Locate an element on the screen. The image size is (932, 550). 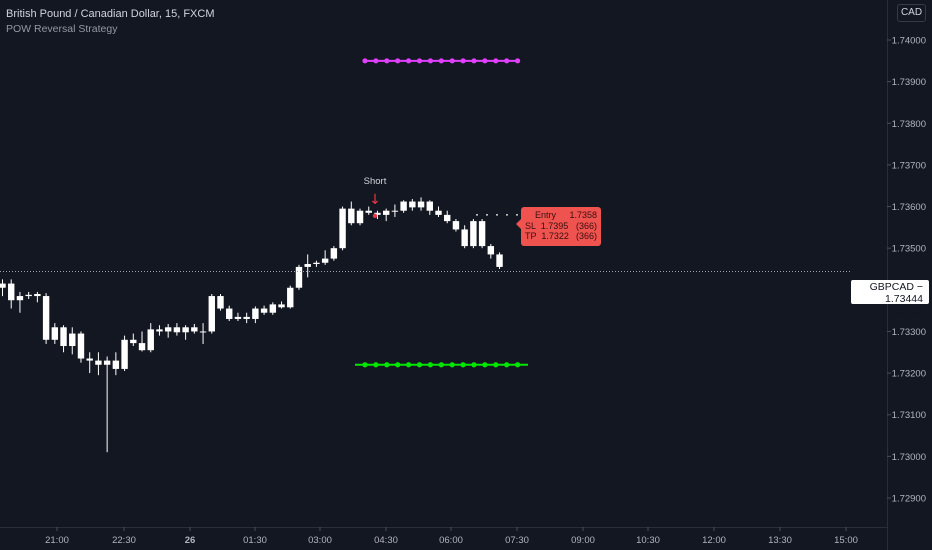
price-tick-label: 1.73100 is located at coordinates (909, 415).